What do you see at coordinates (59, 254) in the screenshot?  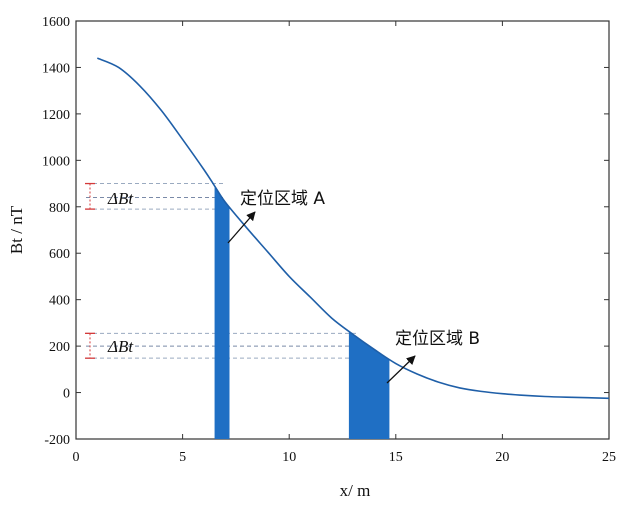 I see `y-tick-label: 600` at bounding box center [59, 254].